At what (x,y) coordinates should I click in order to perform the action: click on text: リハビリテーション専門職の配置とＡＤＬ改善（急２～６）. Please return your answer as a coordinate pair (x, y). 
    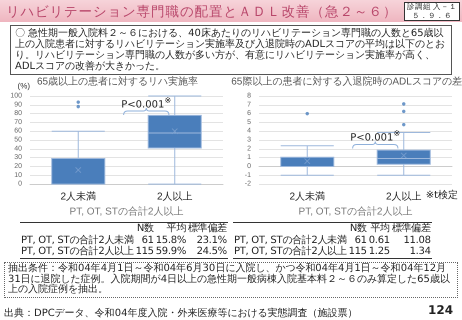
    Looking at the image, I should click on (202, 12).